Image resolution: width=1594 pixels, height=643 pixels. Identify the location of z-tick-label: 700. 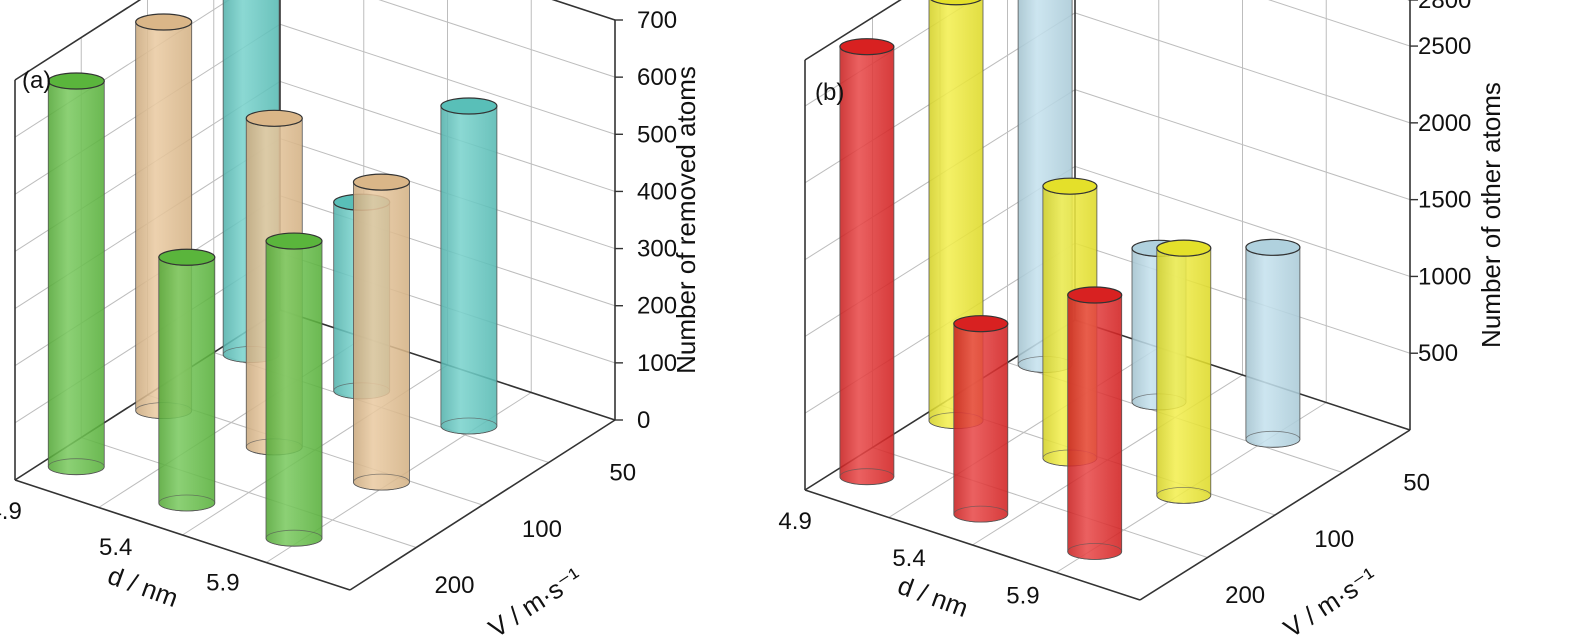
(657, 20).